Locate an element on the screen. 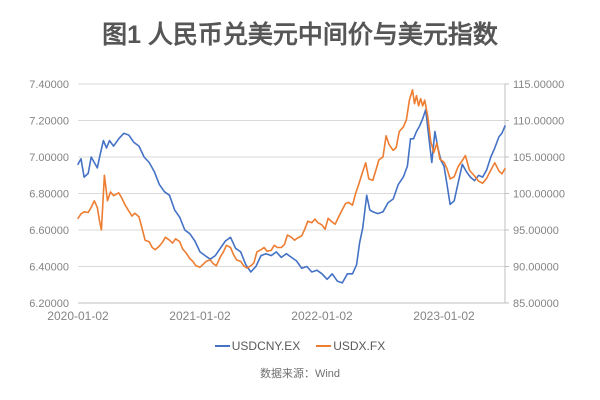 The image size is (600, 400). right-axis-tick-label: 110.00000 is located at coordinates (538, 122).